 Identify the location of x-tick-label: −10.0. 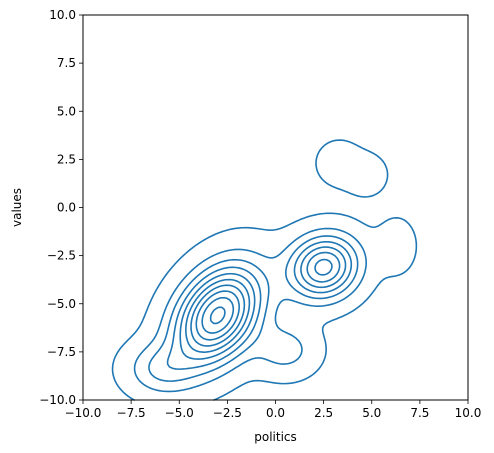
(83, 413).